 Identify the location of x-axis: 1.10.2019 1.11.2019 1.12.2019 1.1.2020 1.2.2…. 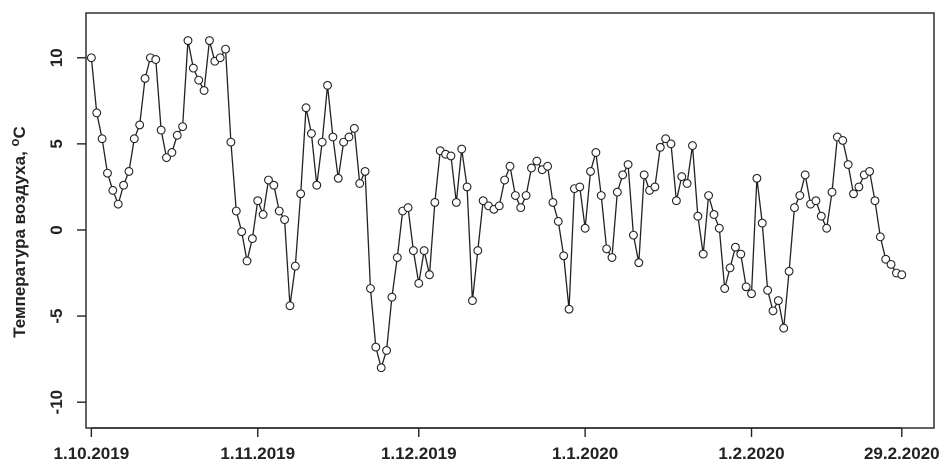
(497, 445).